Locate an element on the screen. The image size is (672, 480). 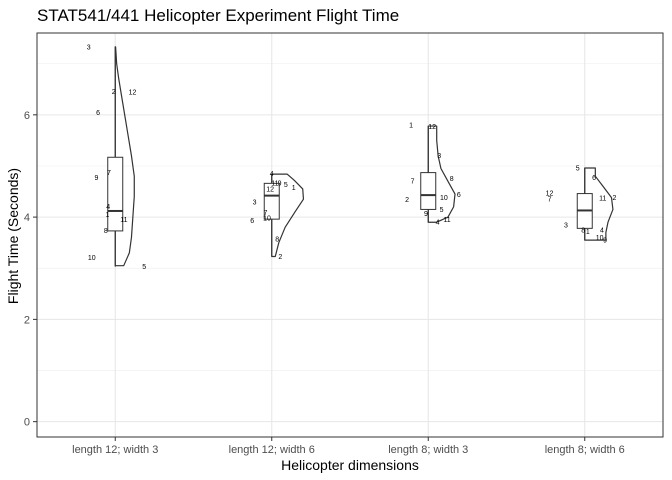
y-tick-label: 6 is located at coordinates (27, 116).